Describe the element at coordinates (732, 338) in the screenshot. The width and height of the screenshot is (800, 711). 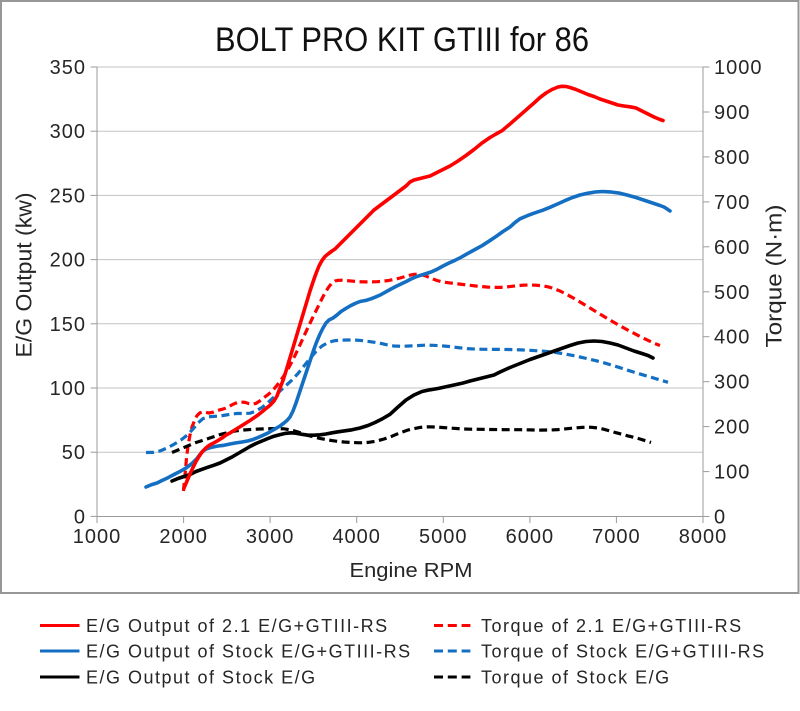
I see `svg-text: 400` at that location.